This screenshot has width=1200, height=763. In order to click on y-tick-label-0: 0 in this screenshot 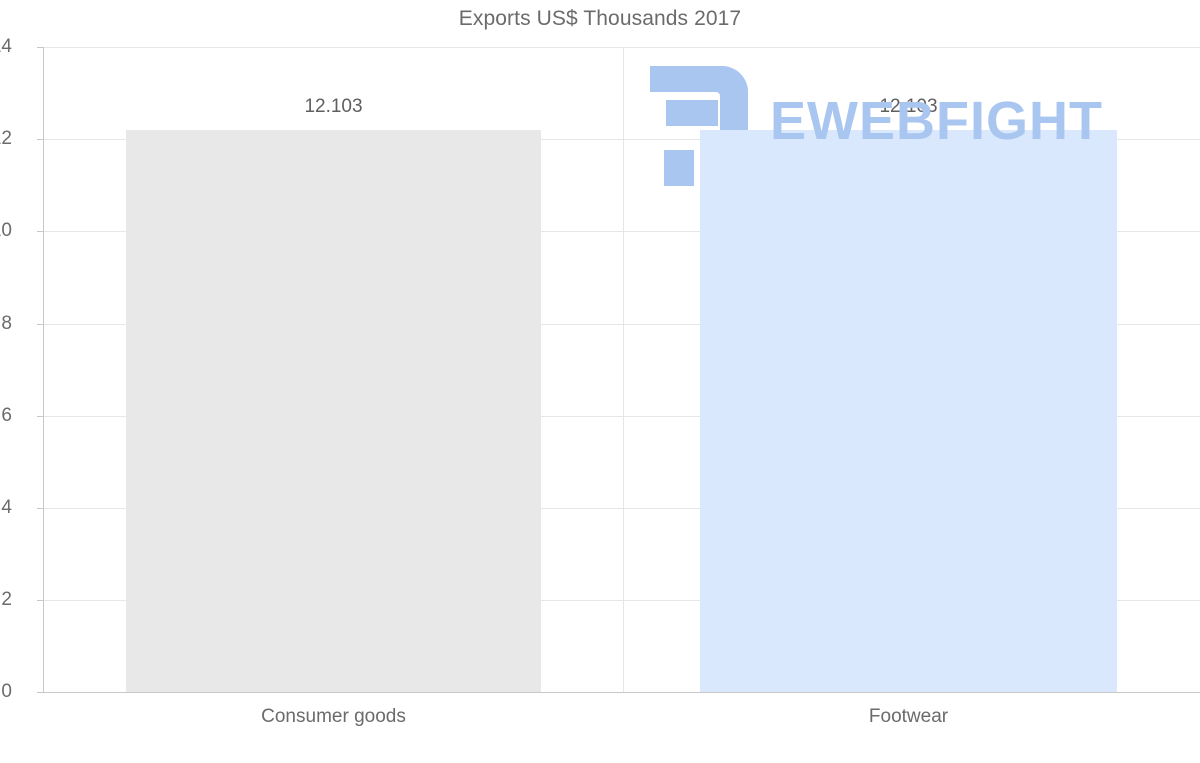, I will do `click(6, 691)`.